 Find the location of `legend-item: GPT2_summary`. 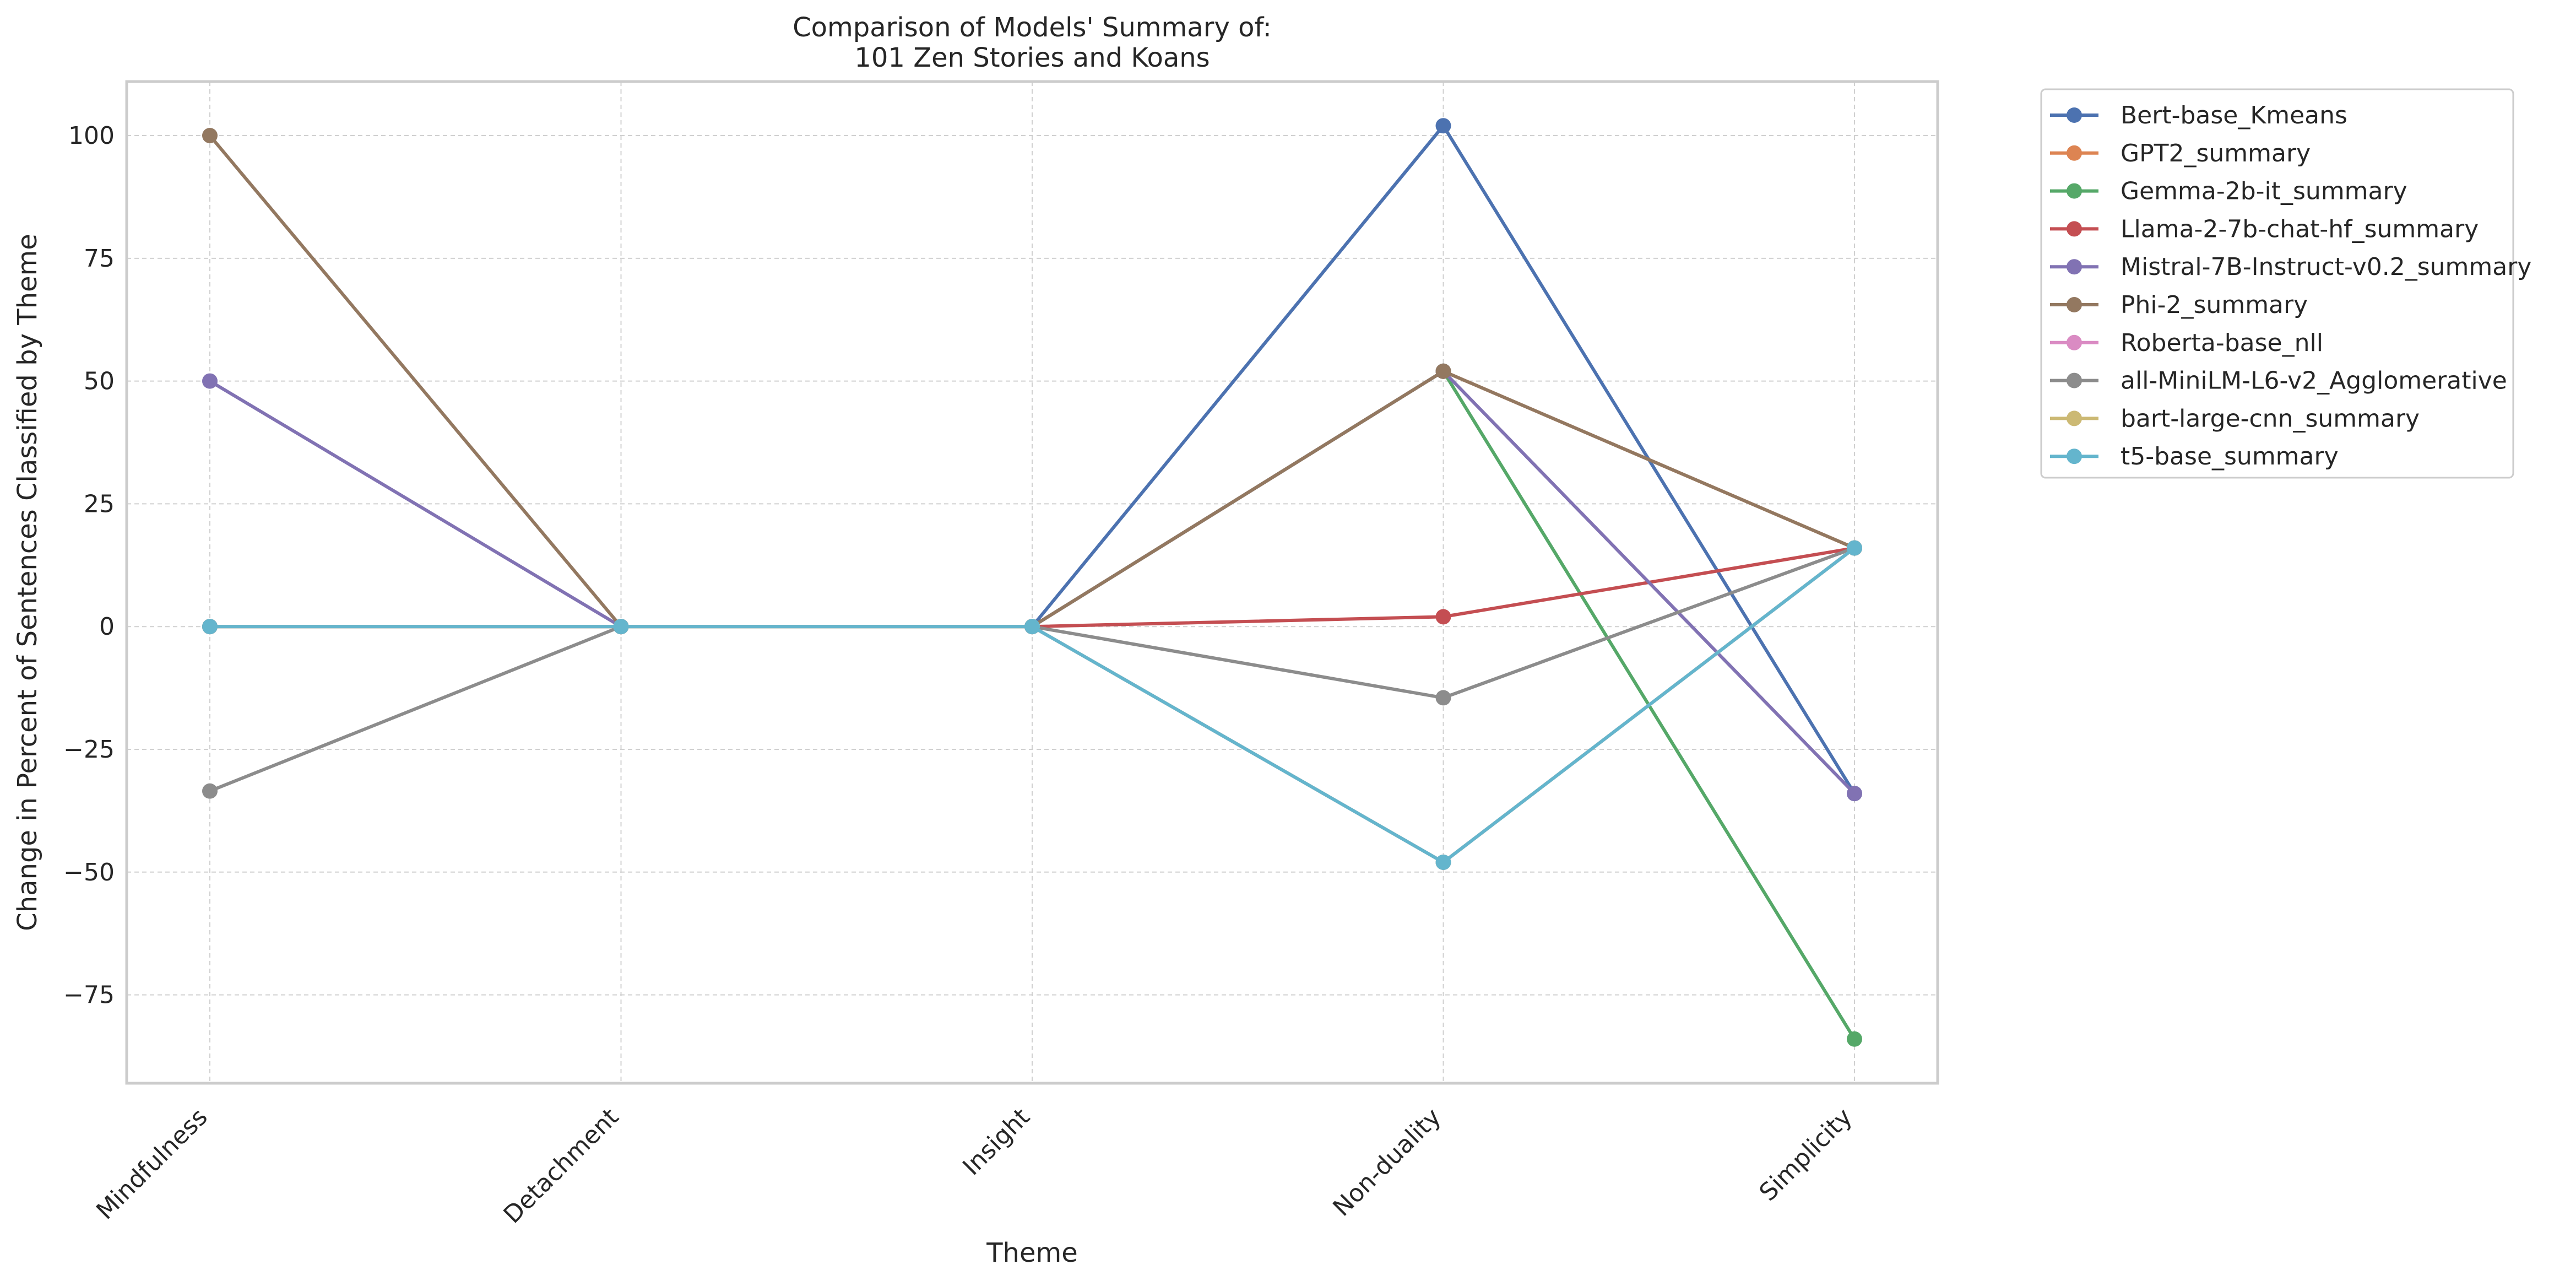

legend-item: GPT2_summary is located at coordinates (2180, 153).